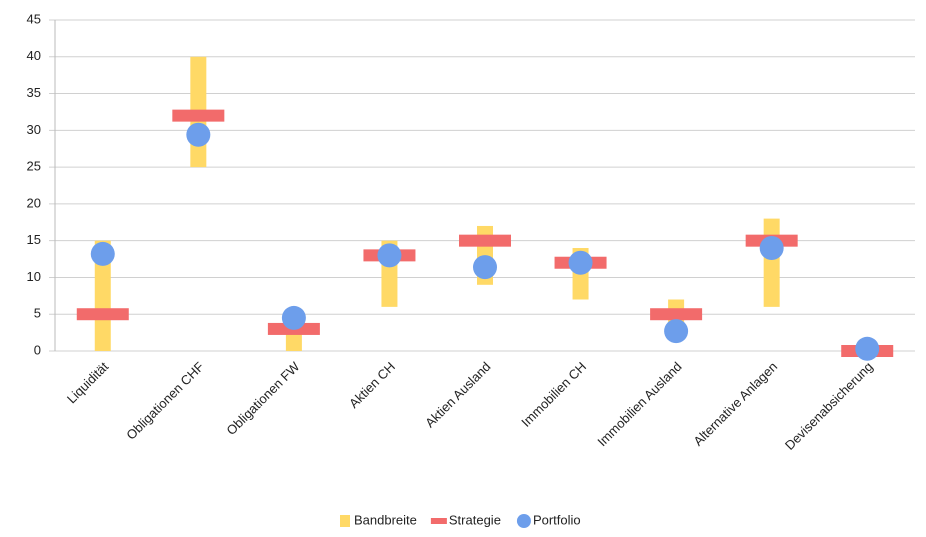  Describe the element at coordinates (37, 313) in the screenshot. I see `y-tick-label: 5` at that location.